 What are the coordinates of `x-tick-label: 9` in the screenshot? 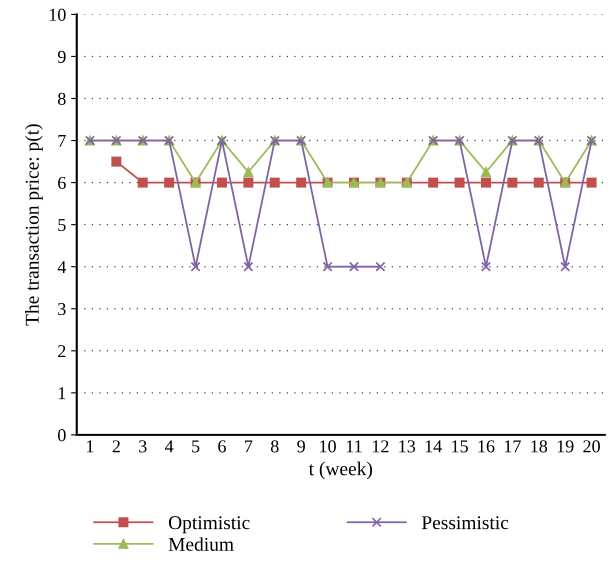 It's located at (301, 446).